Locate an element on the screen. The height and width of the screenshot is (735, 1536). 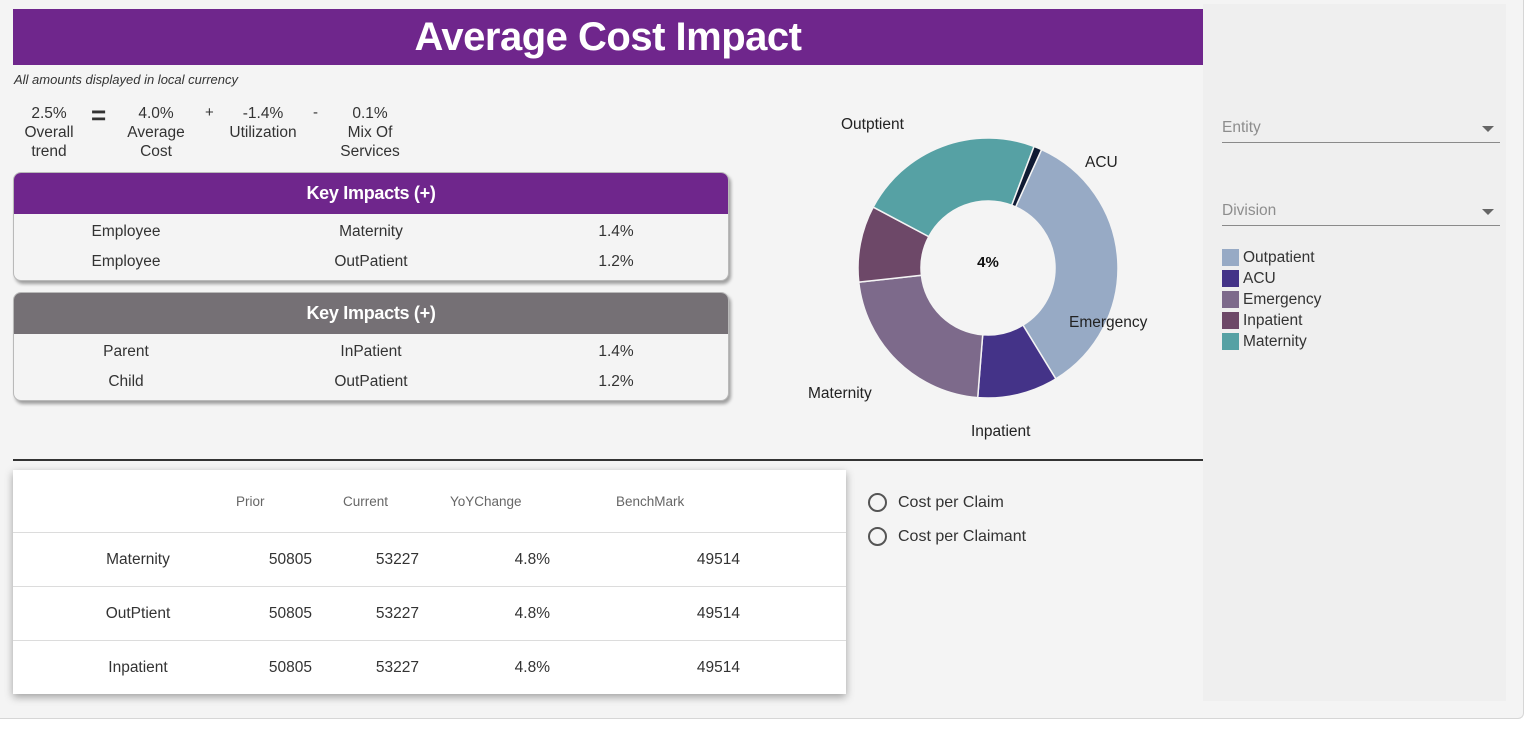
key-impact-row: Employee Maternity 1.4% is located at coordinates (371, 232).